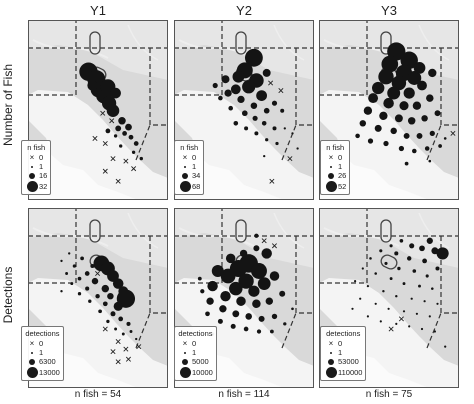 The height and width of the screenshot is (404, 474). I want to click on legend-label: 110000, so click(350, 372).